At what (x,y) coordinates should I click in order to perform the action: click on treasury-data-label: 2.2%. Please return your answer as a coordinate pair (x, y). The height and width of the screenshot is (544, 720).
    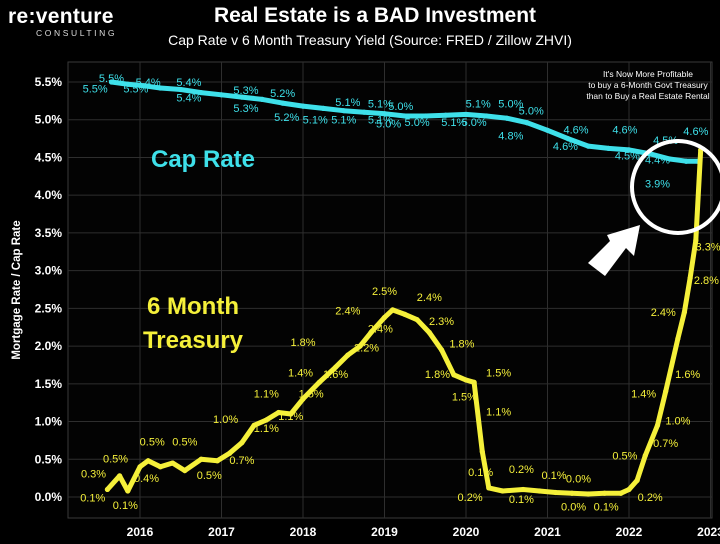
    Looking at the image, I should click on (366, 348).